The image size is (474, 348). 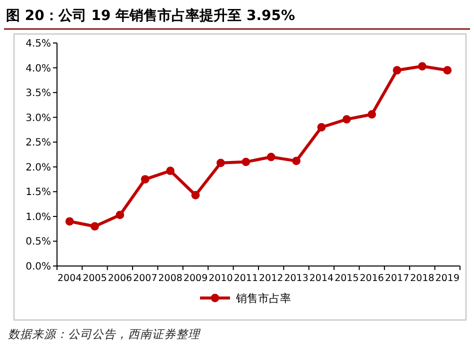 What do you see at coordinates (38, 94) in the screenshot?
I see `y-tick-label: 3.5%` at bounding box center [38, 94].